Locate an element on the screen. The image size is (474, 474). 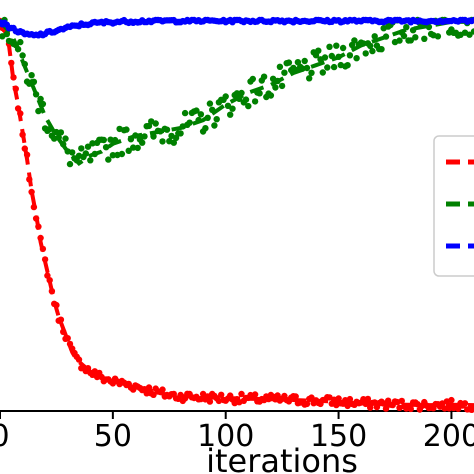
x-ticks: 0 50 100 150 200 is located at coordinates (237, 432).